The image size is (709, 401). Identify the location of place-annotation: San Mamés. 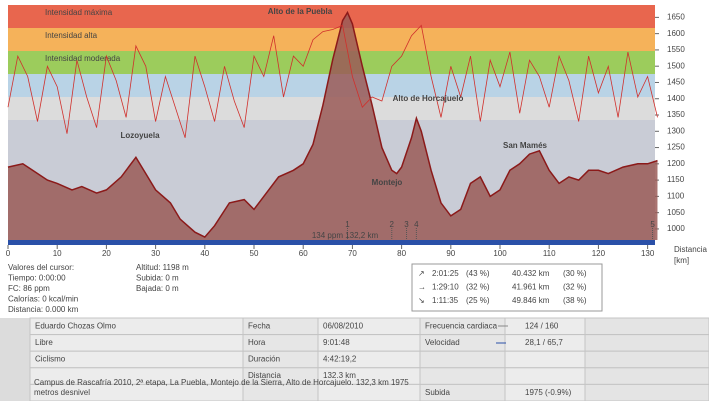
(525, 145).